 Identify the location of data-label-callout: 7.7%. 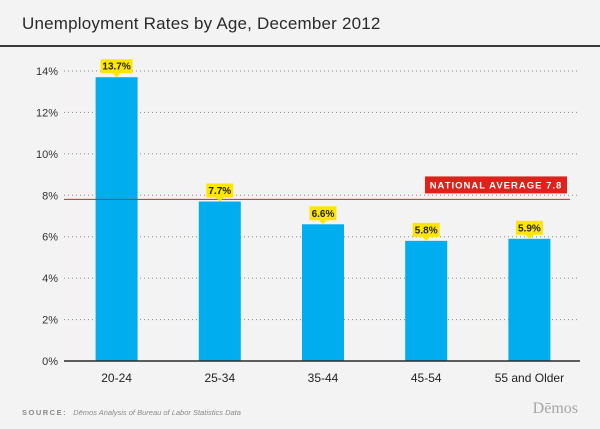
(220, 192).